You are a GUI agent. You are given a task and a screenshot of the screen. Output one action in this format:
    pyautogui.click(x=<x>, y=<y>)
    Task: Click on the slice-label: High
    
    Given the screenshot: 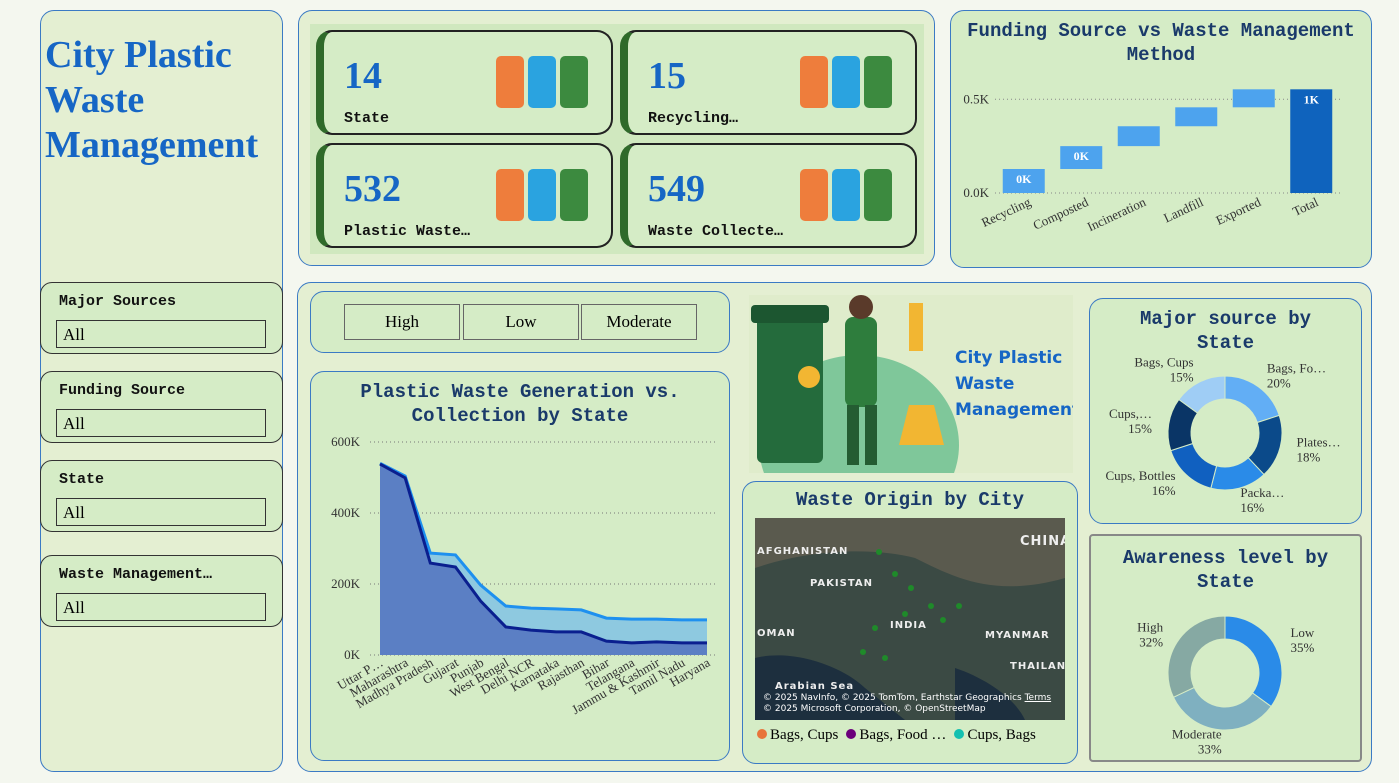 What is the action you would take?
    pyautogui.click(x=1150, y=626)
    